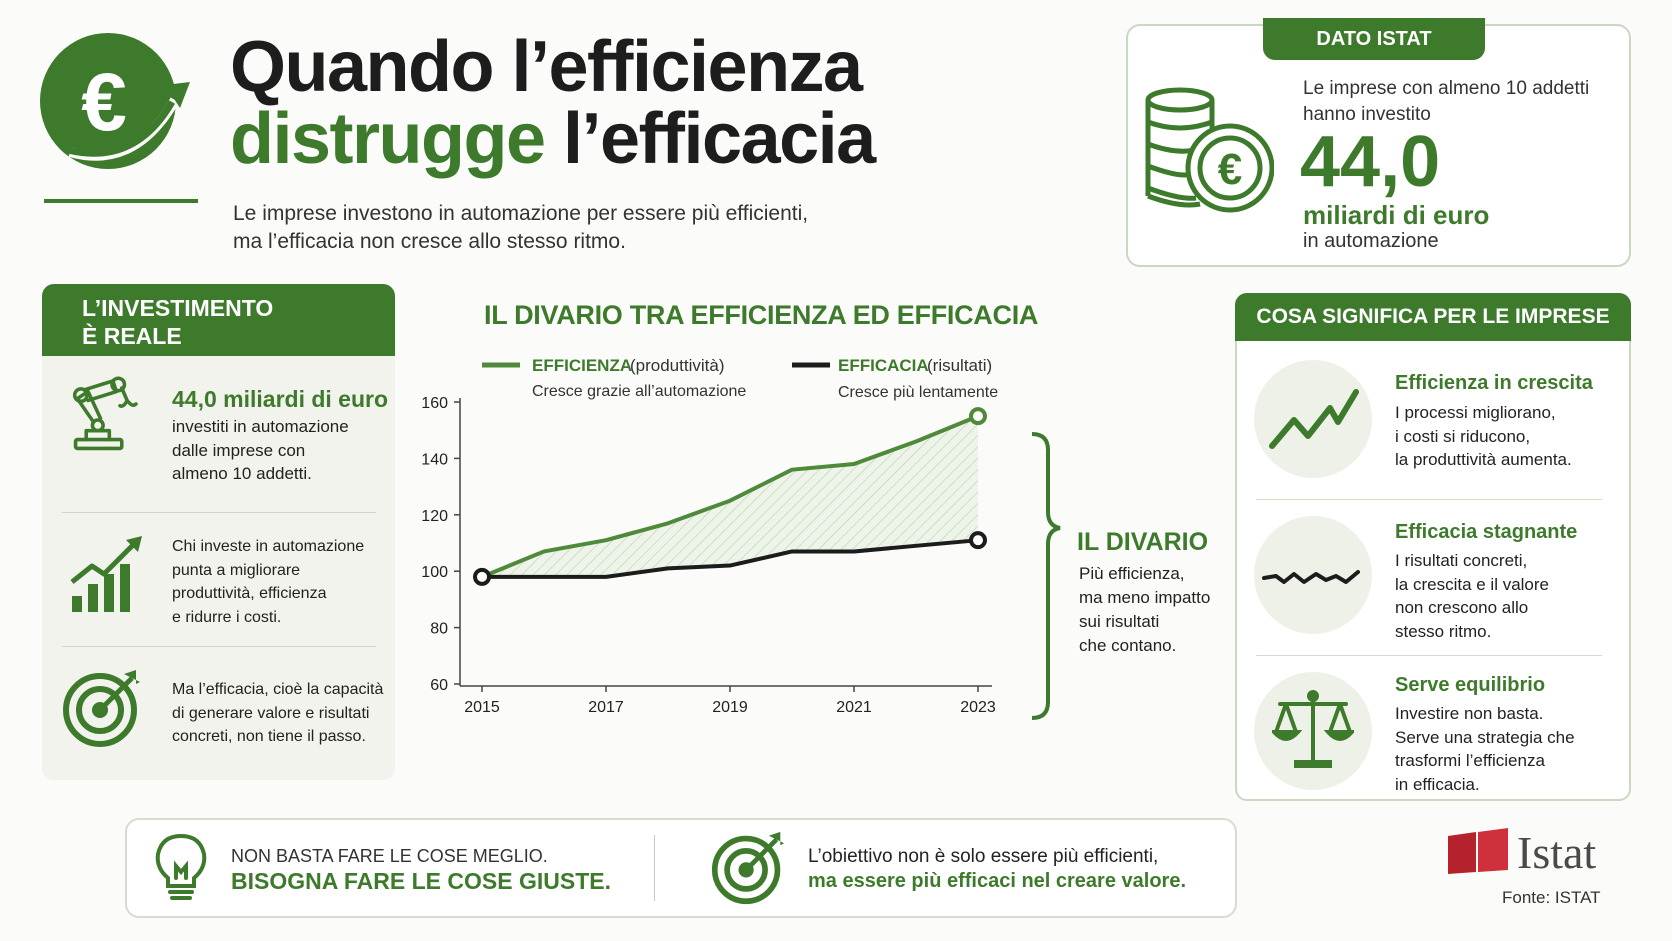 This screenshot has width=1672, height=941. I want to click on gap-area-hatch, so click(730, 496).